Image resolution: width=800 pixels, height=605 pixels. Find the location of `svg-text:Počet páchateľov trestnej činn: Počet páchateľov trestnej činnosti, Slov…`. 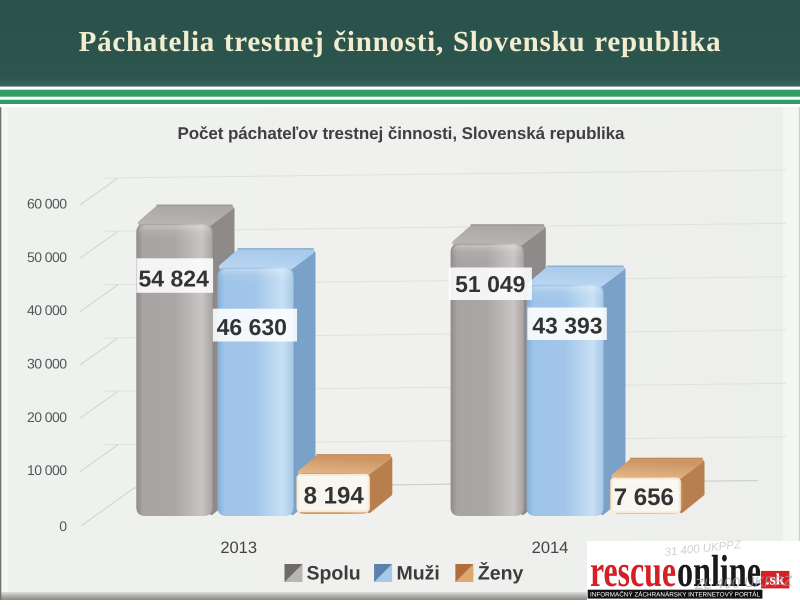

svg-text:Počet páchateľov trestnej činn: Počet páchateľov trestnej činnosti, Slov… is located at coordinates (402, 133).